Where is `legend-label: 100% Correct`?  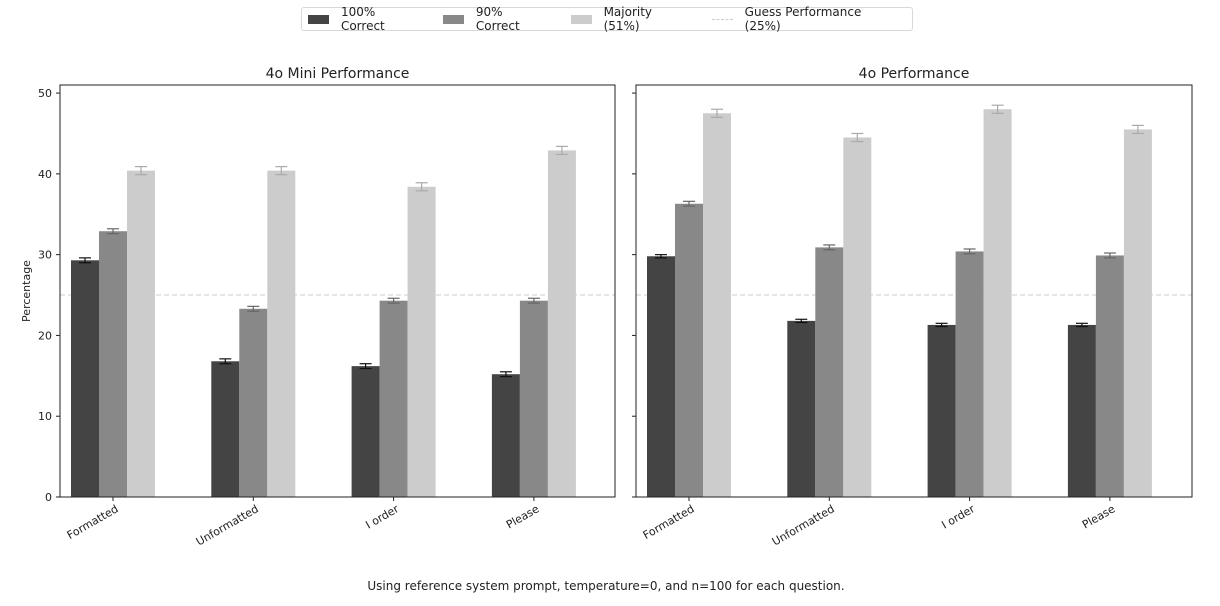
legend-label: 100% Correct is located at coordinates (362, 19).